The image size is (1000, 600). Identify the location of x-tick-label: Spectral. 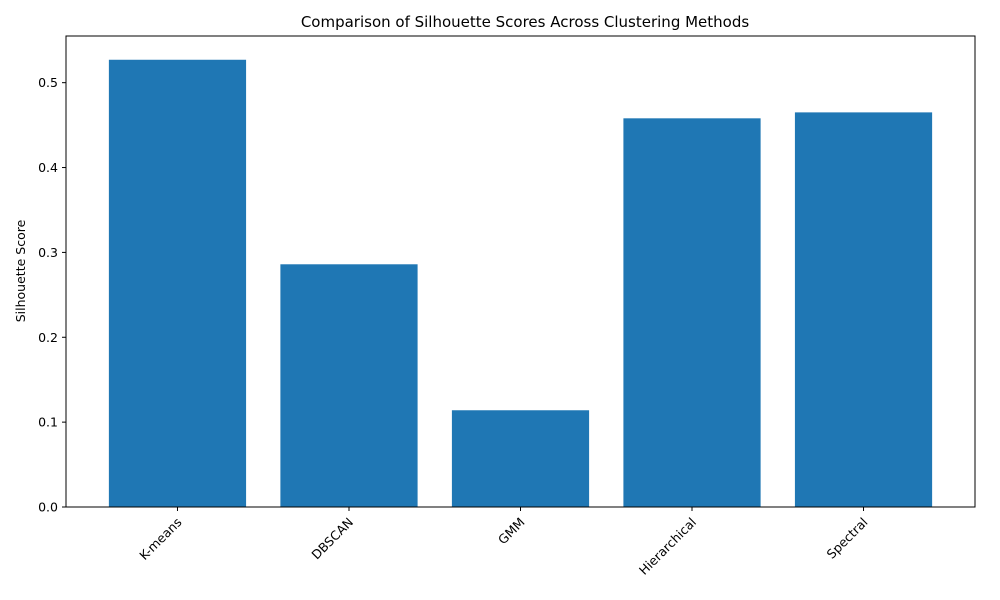
(847, 538).